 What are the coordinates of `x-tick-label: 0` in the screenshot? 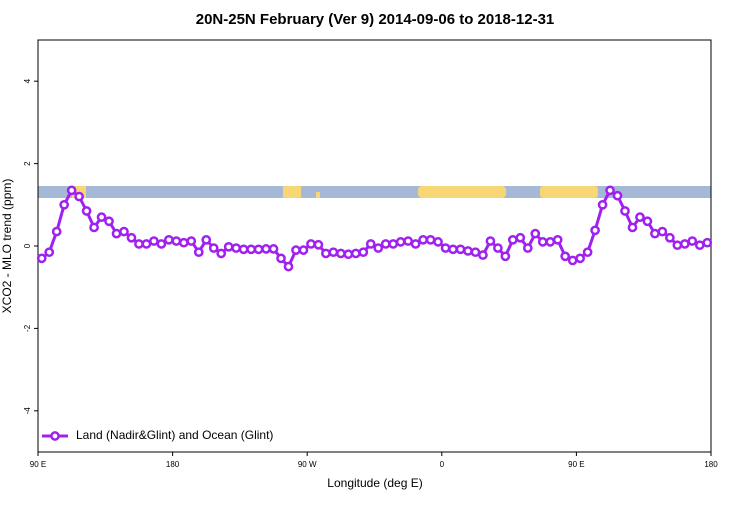 It's located at (442, 464).